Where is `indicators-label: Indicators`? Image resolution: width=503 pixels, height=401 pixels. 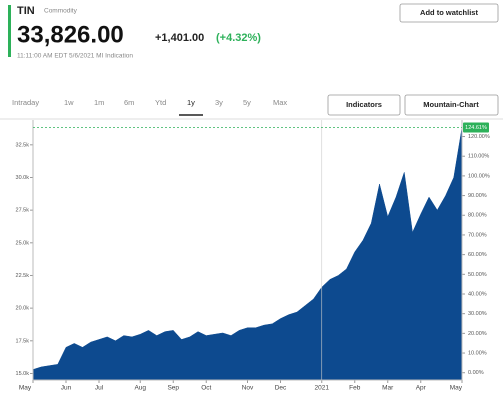 indicators-label: Indicators is located at coordinates (364, 104).